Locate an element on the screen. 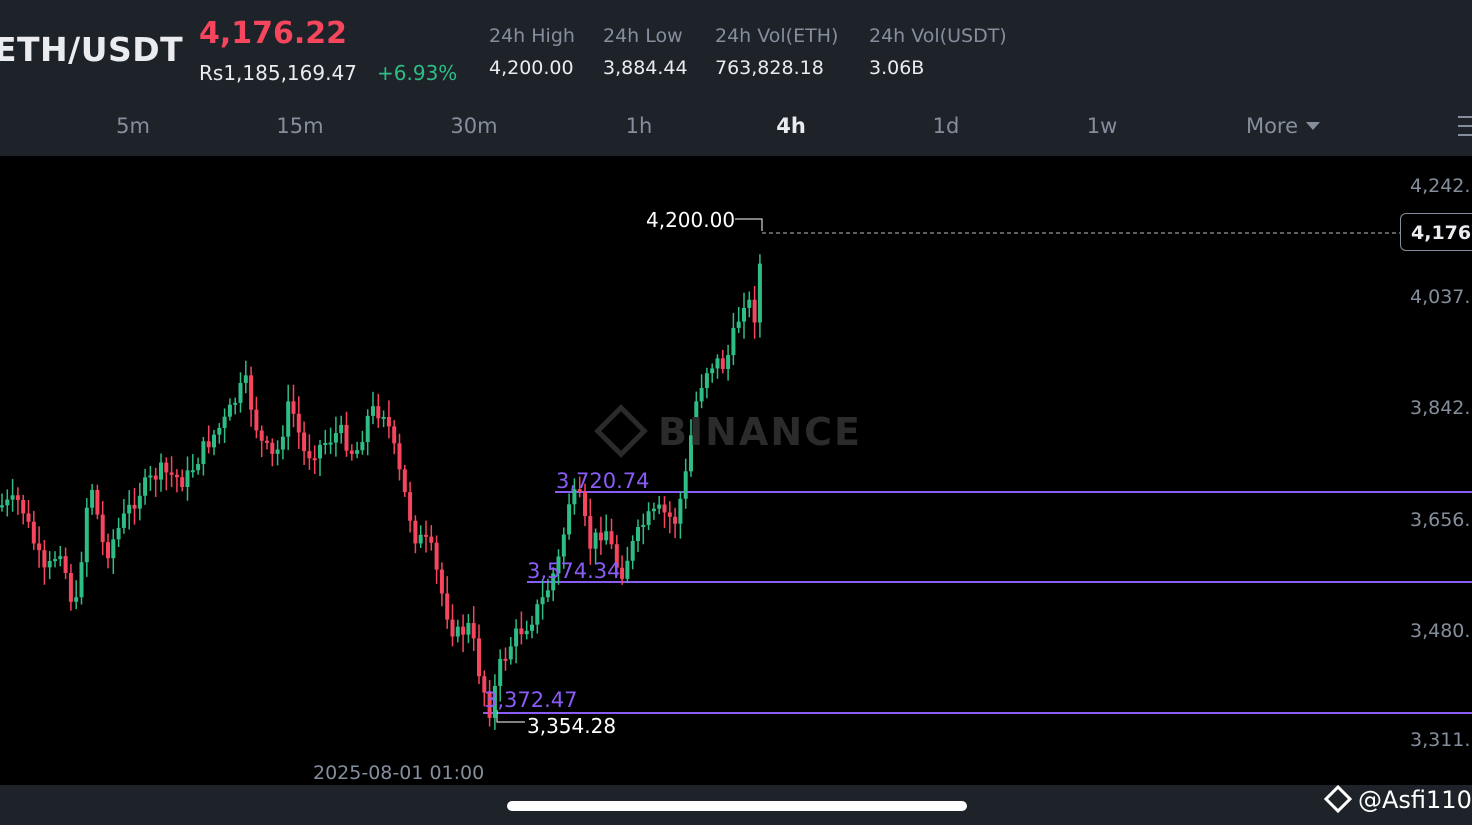 Image resolution: width=1472 pixels, height=825 pixels. caret-down-icon is located at coordinates (1313, 125).